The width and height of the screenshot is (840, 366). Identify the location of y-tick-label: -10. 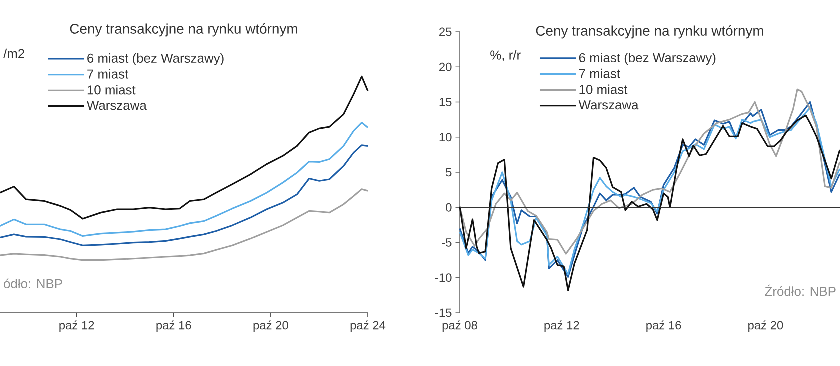
(443, 278).